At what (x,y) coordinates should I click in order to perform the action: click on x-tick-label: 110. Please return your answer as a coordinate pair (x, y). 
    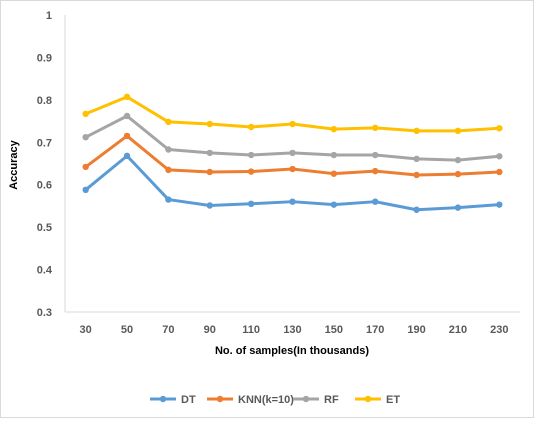
    Looking at the image, I should click on (251, 330).